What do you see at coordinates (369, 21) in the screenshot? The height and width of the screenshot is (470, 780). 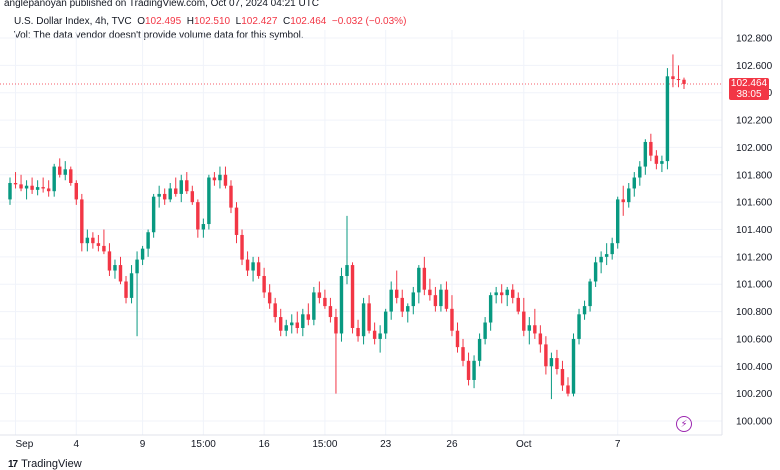 I see `change-value: −0.032 (−0.03%)` at bounding box center [369, 21].